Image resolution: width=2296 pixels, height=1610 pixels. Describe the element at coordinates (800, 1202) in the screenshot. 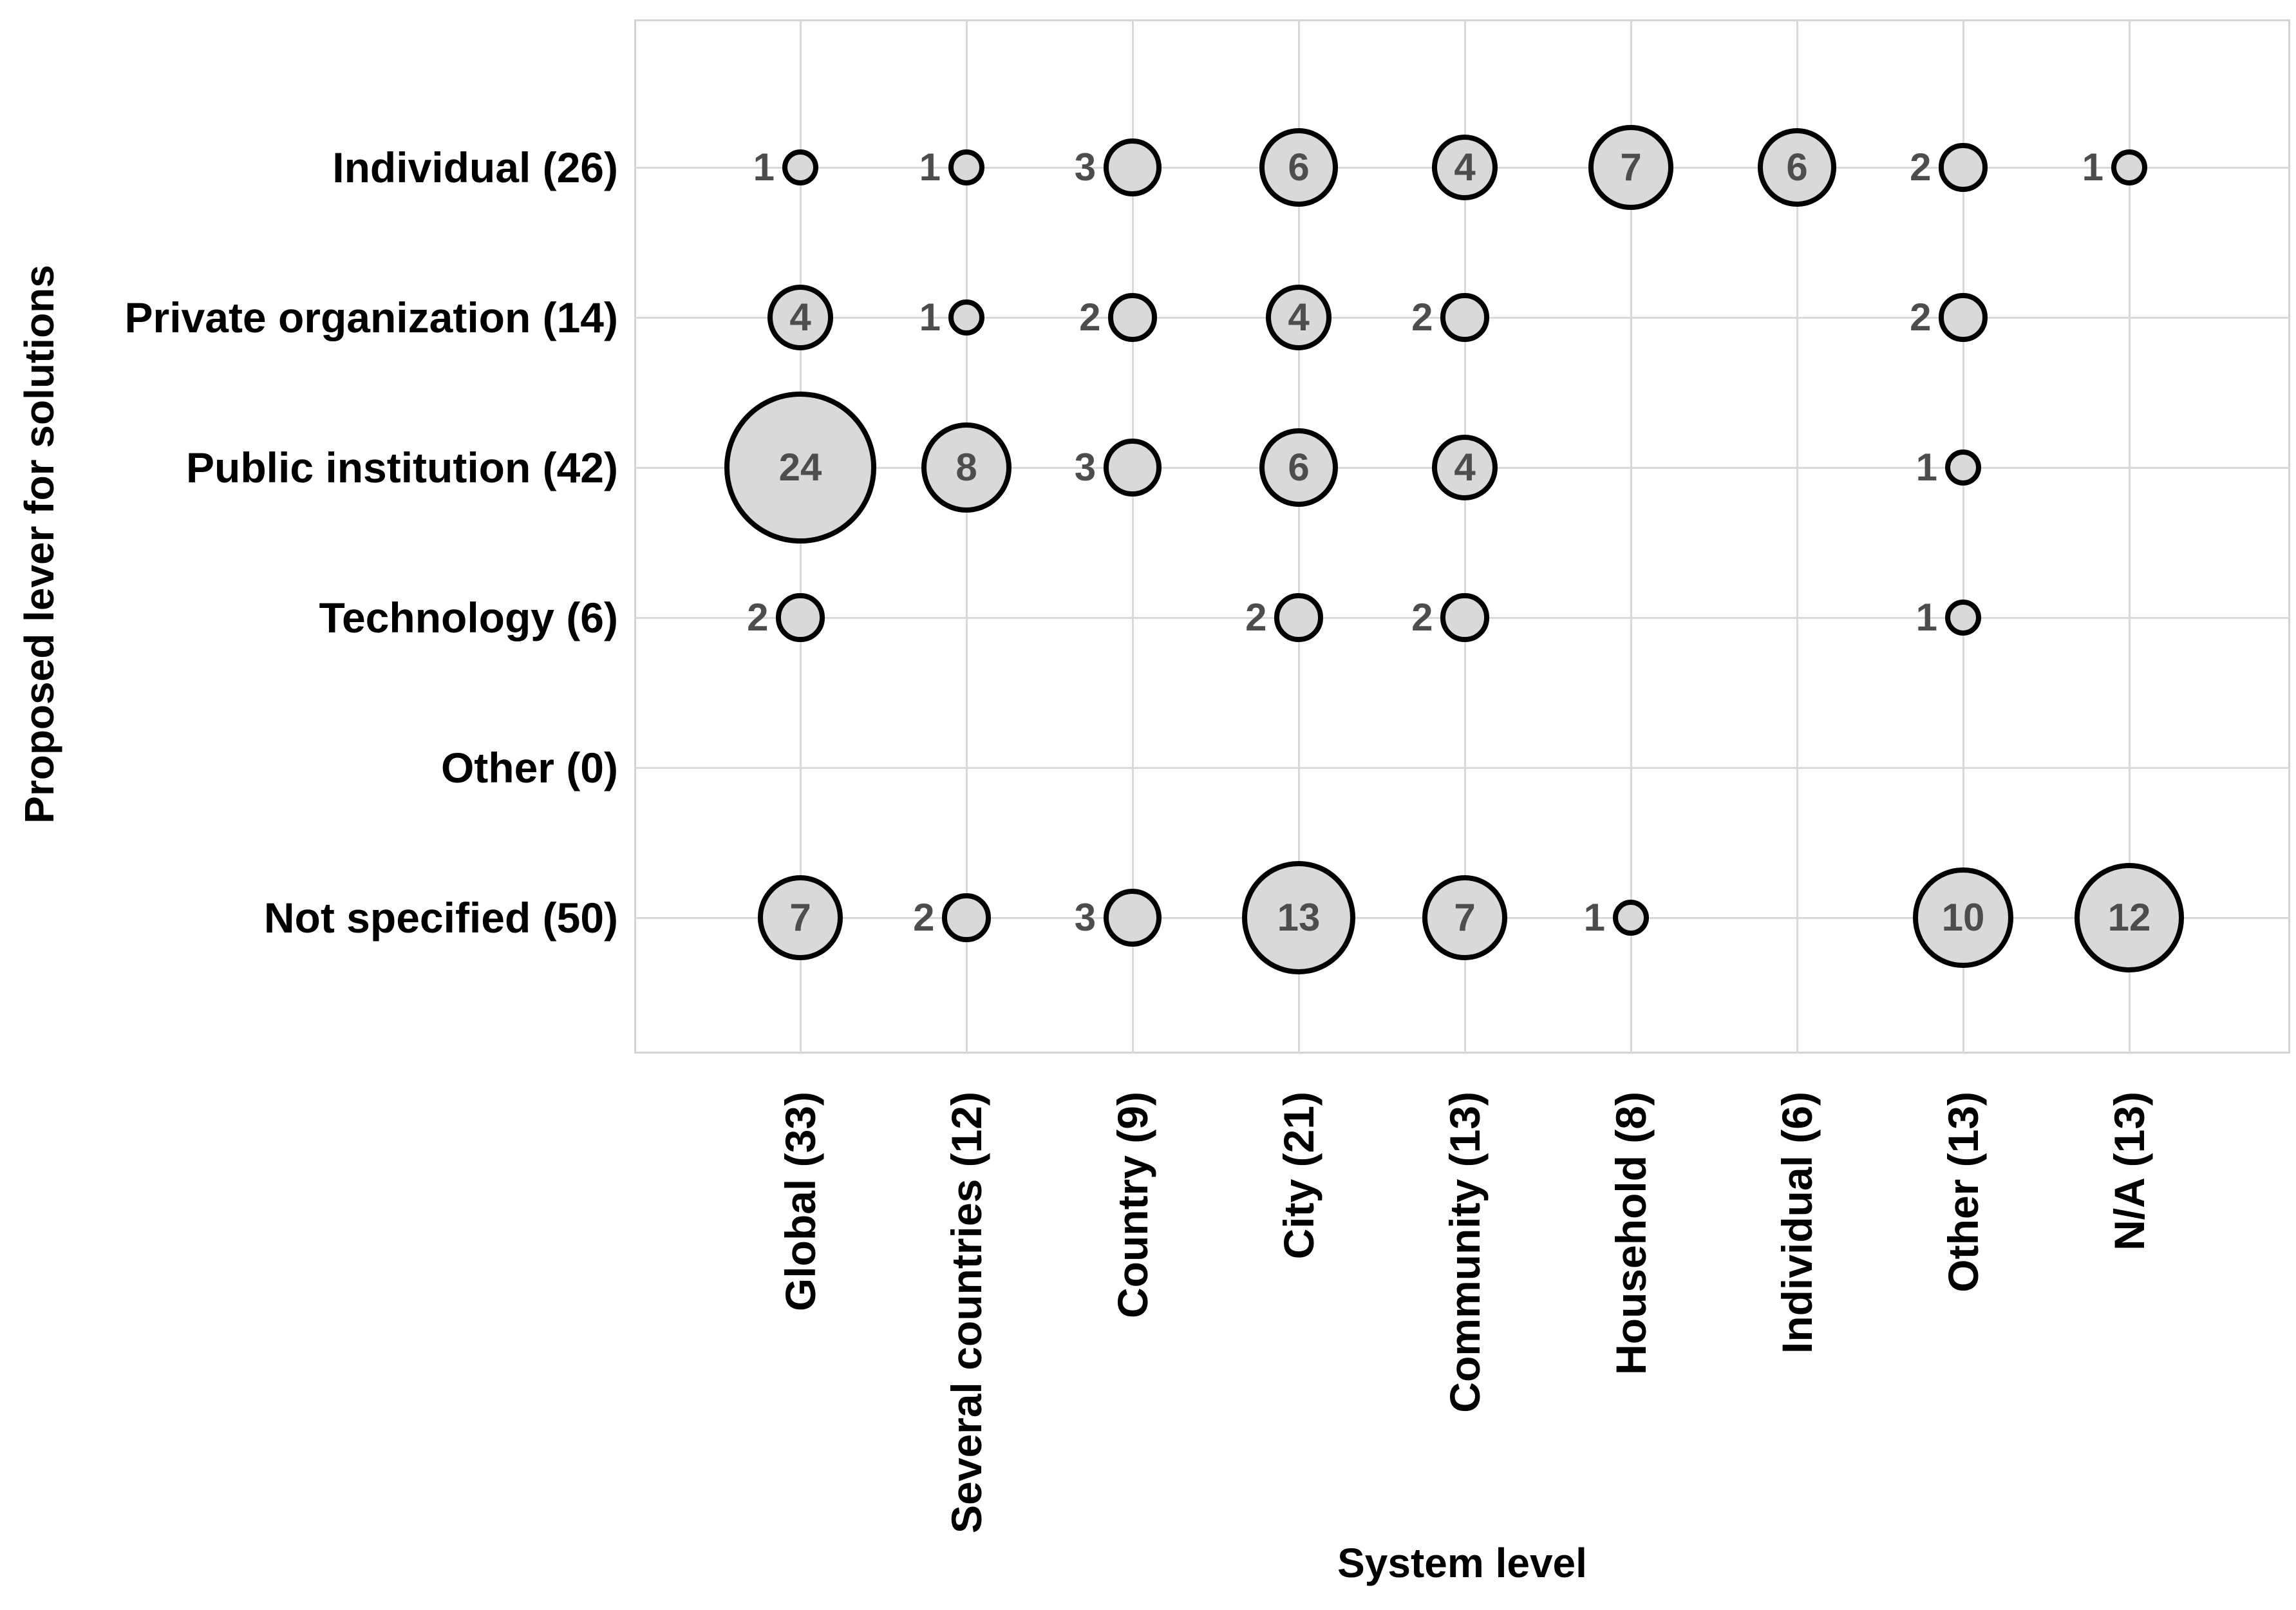

I see `x-tick-label: Global (33)` at that location.